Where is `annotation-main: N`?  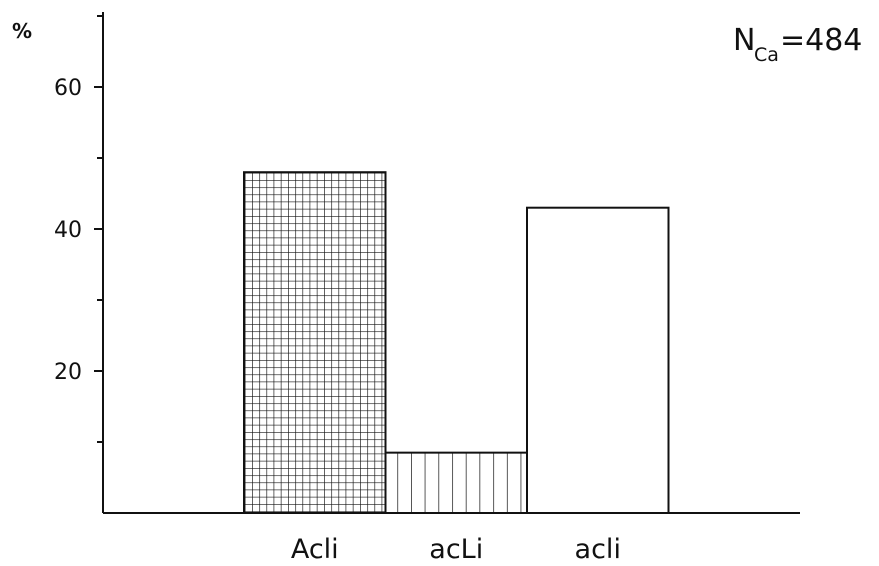 annotation-main: N is located at coordinates (744, 40).